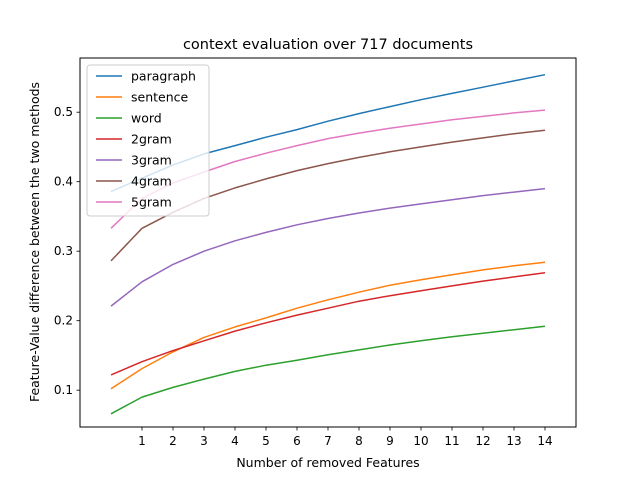 Image resolution: width=640 pixels, height=480 pixels. Describe the element at coordinates (63, 251) in the screenshot. I see `y-tick-label: 0.3` at that location.